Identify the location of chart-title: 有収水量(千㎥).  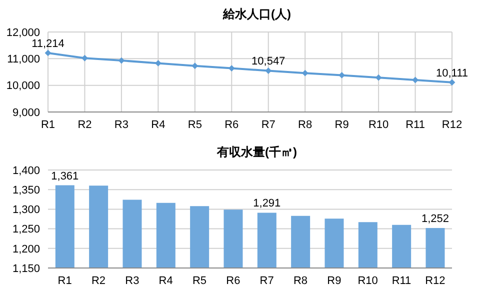
(257, 152).